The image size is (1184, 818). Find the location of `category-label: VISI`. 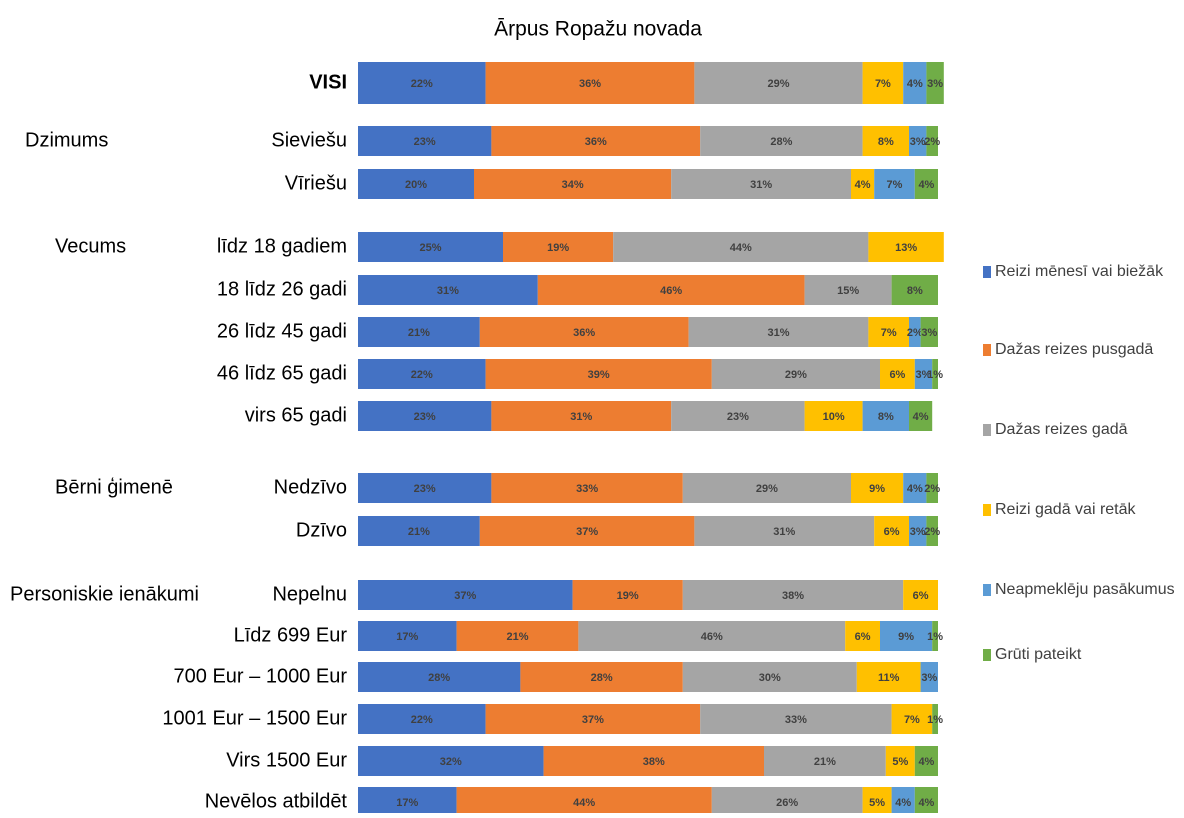

category-label: VISI is located at coordinates (328, 82).